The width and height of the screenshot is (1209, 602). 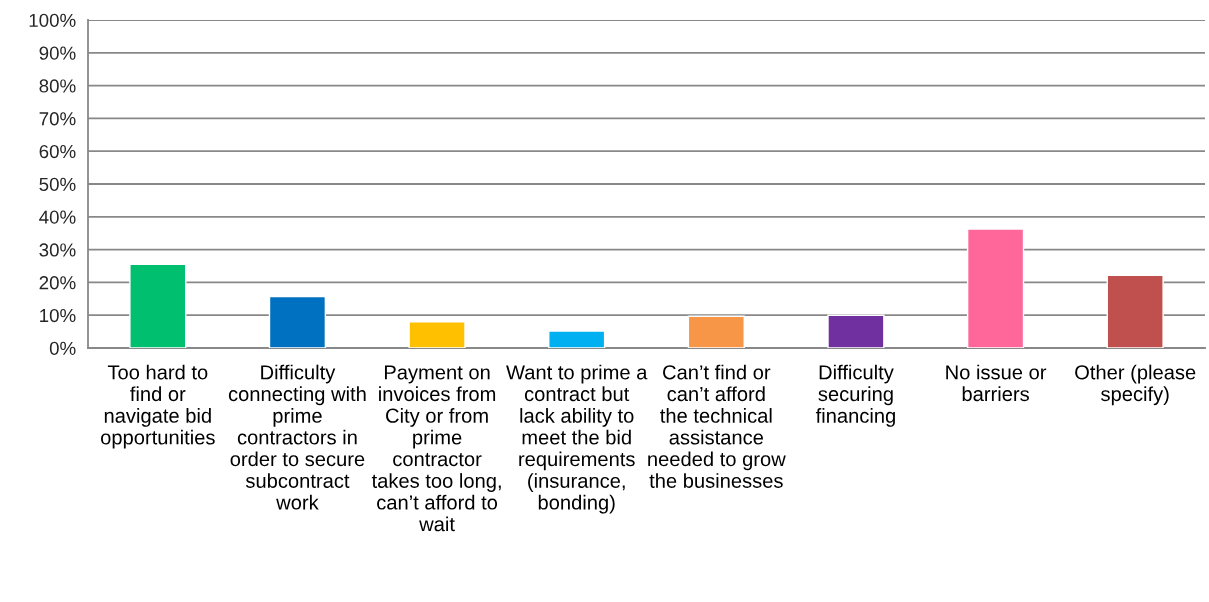 I want to click on y-tick-label: 40%, so click(x=57, y=217).